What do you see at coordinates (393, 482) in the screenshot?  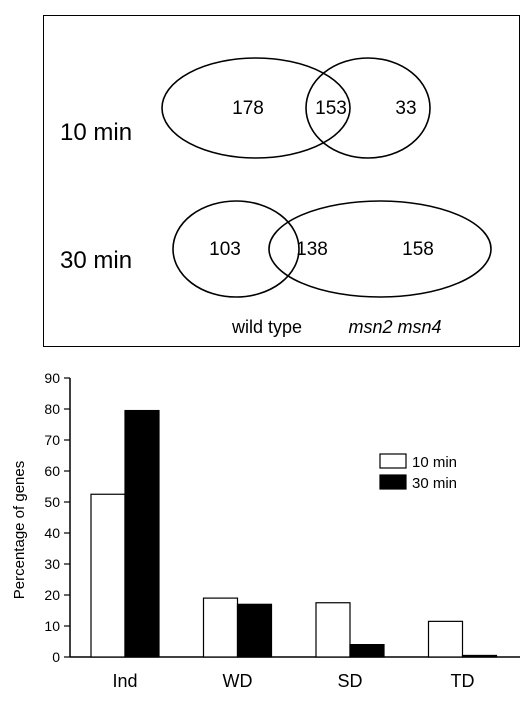 I see `legend-swatch-30-min` at bounding box center [393, 482].